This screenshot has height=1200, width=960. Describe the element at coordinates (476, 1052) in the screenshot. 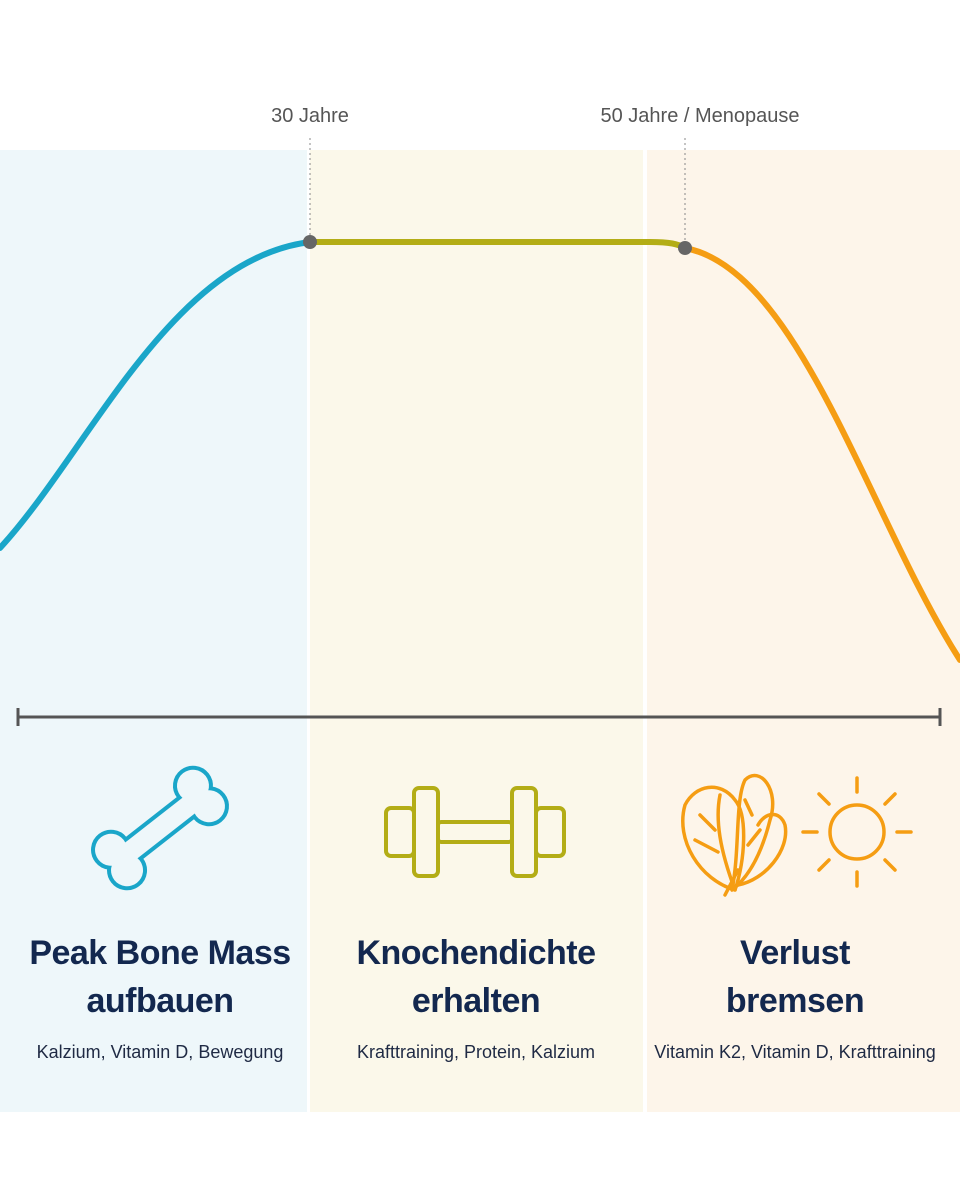

I see `phase-subtitle: Krafttraining, Protein, Kalzium` at that location.